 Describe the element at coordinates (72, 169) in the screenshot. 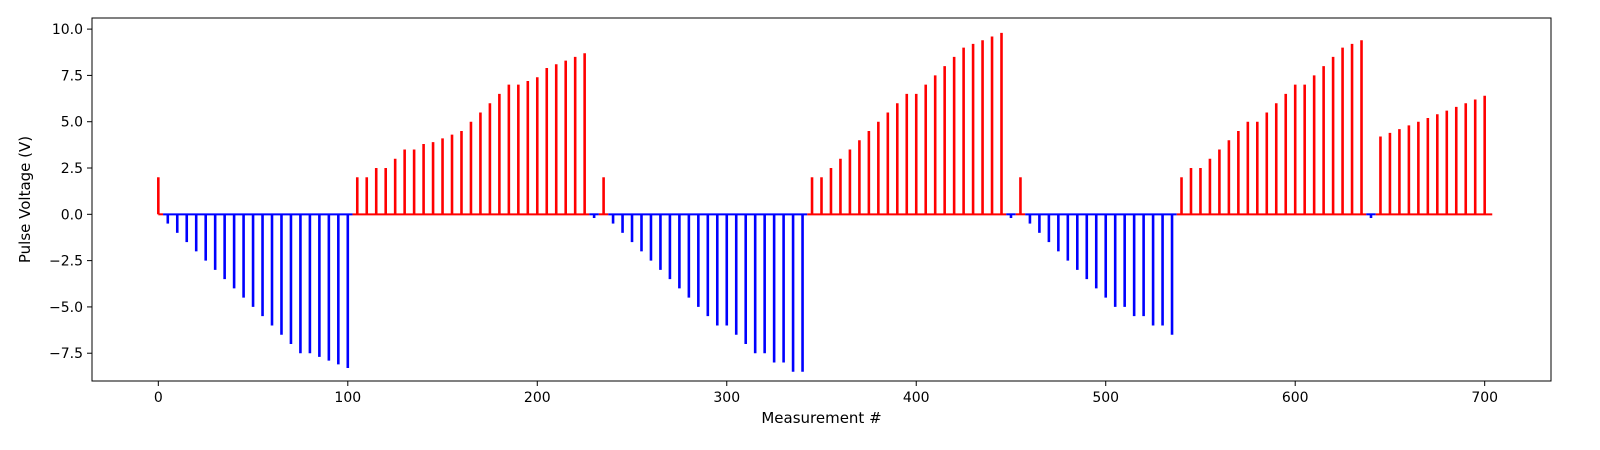

I see `y-tick-label: 2.5` at that location.